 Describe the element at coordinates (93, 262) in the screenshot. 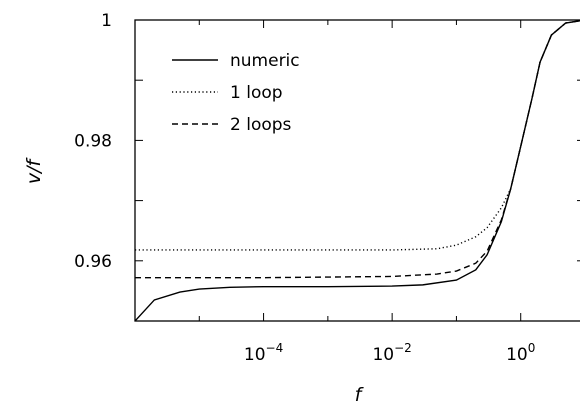

I see `y-tick-label: 0.96` at that location.